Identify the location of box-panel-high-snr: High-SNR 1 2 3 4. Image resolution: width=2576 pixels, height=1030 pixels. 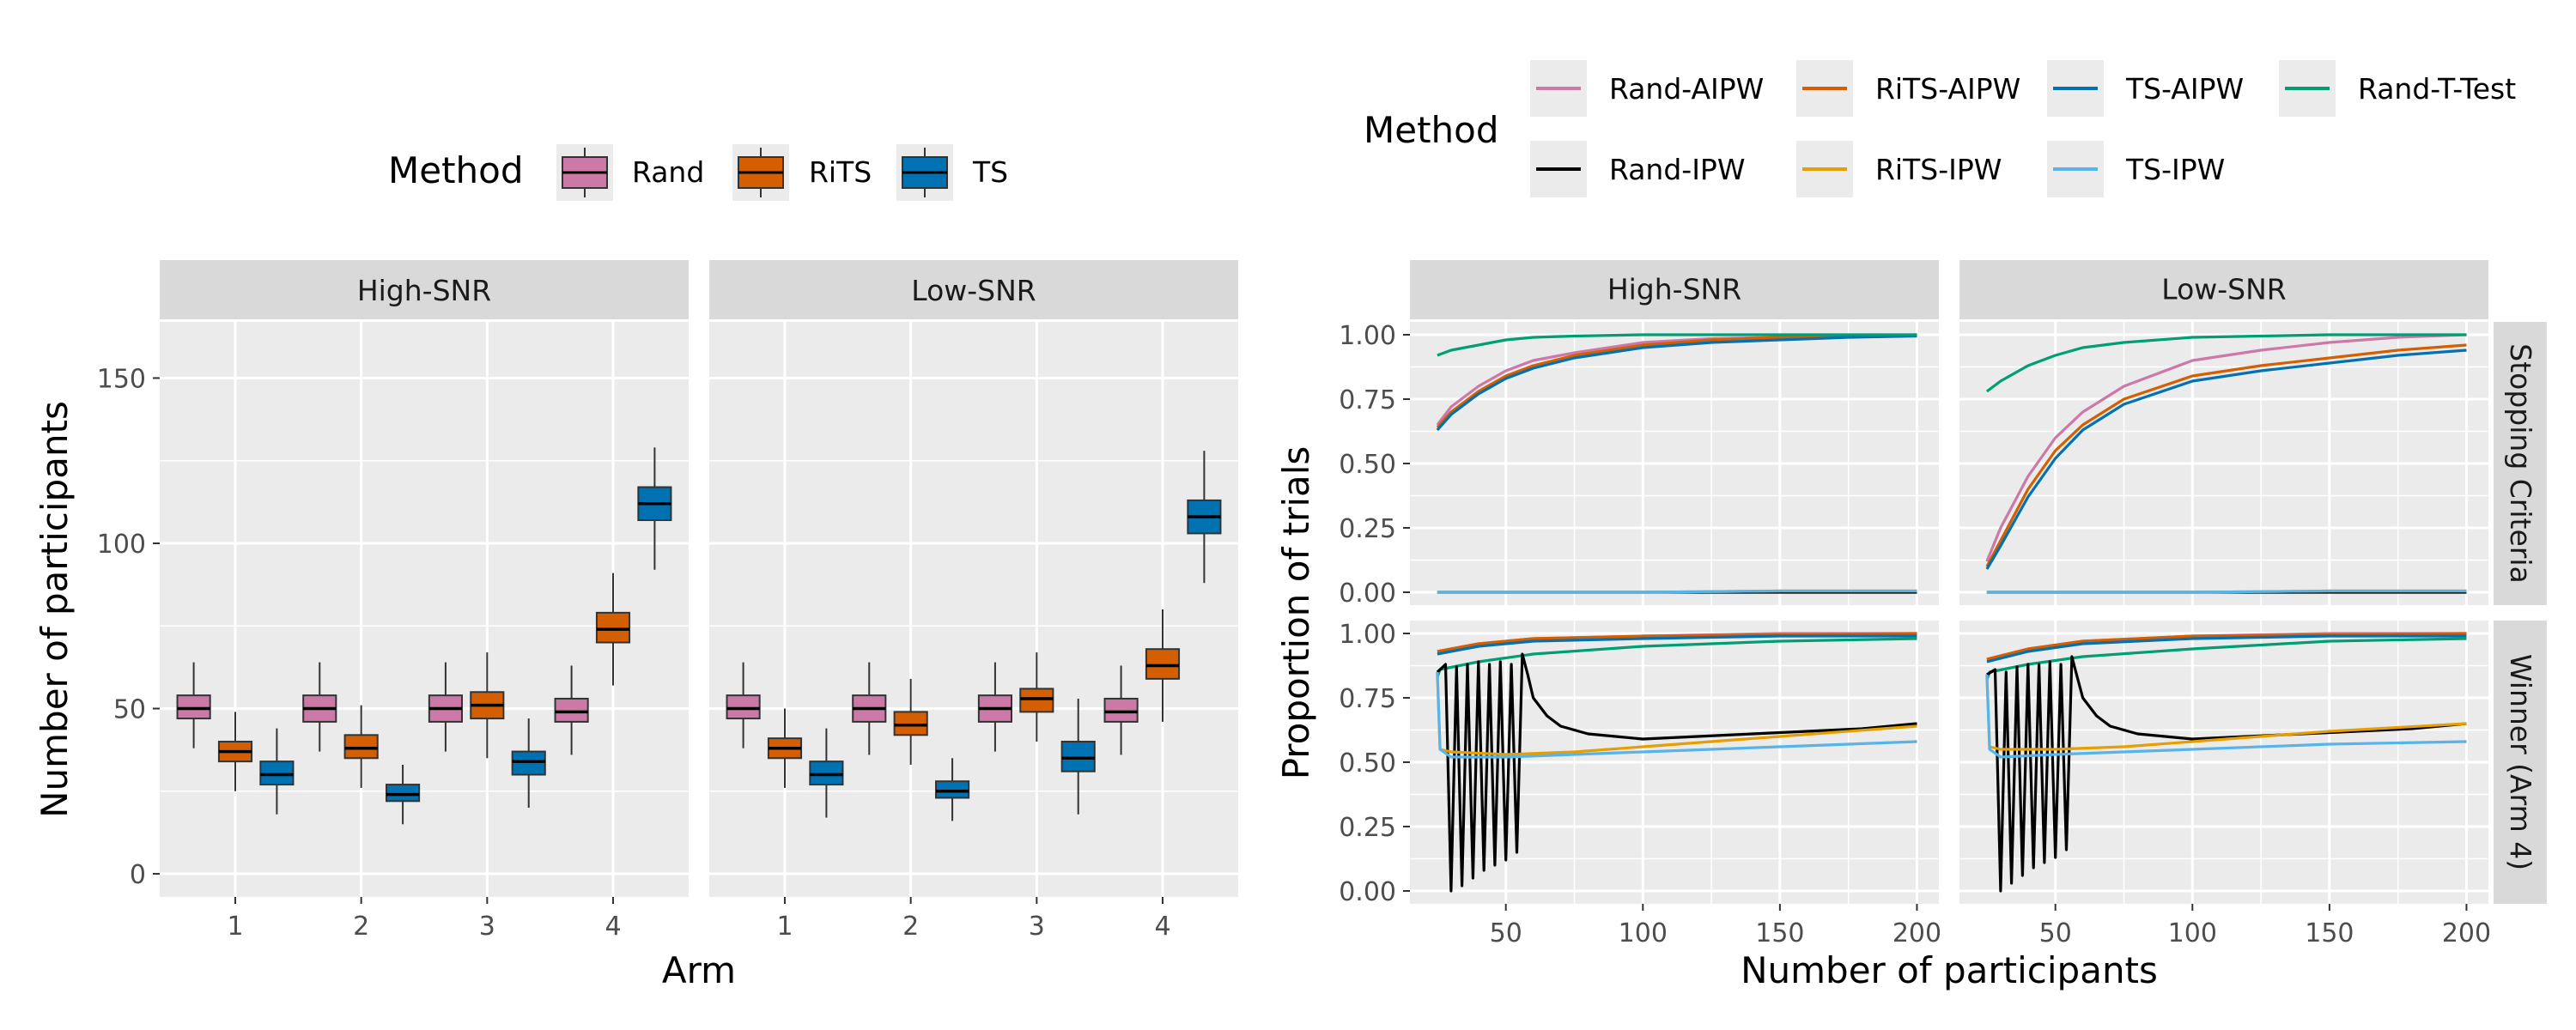
(424, 601).